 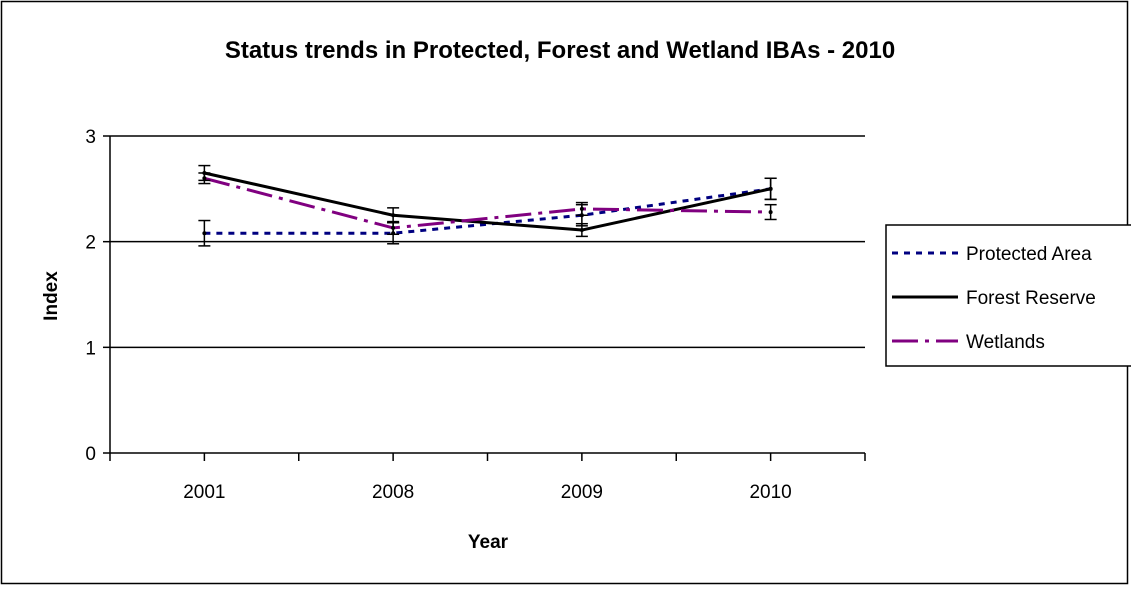 What do you see at coordinates (770, 492) in the screenshot?
I see `x-tick-label: 2010` at bounding box center [770, 492].